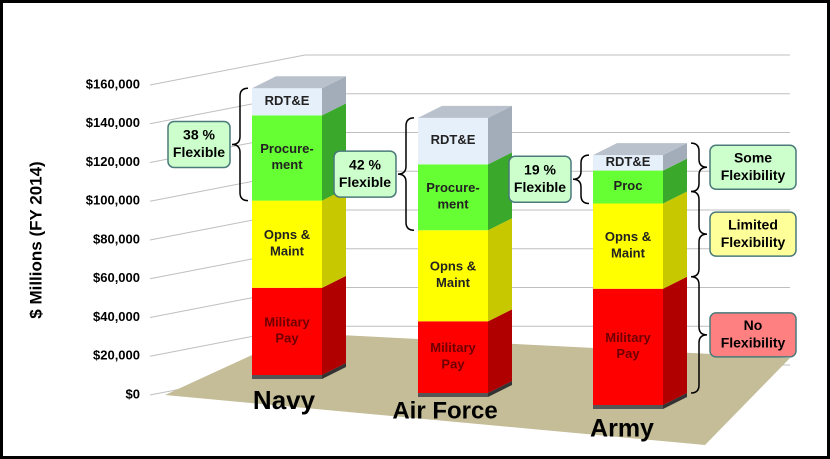 The image size is (830, 459). Describe the element at coordinates (113, 200) in the screenshot. I see `y-tick-label: $100,000` at that location.